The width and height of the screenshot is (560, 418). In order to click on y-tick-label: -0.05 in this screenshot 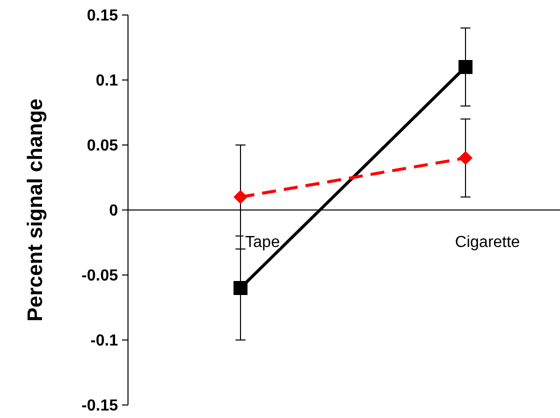, I will do `click(100, 276)`.